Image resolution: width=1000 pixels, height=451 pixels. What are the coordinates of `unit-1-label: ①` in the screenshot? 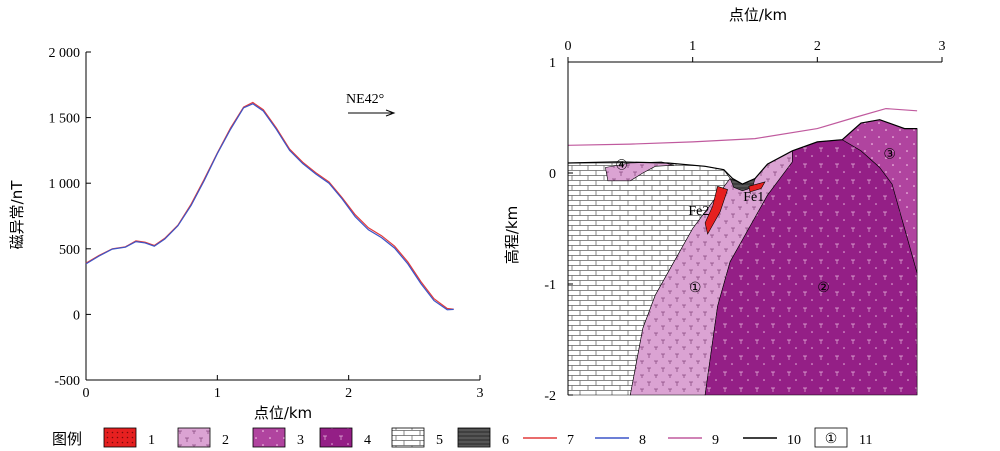 It's located at (695, 288).